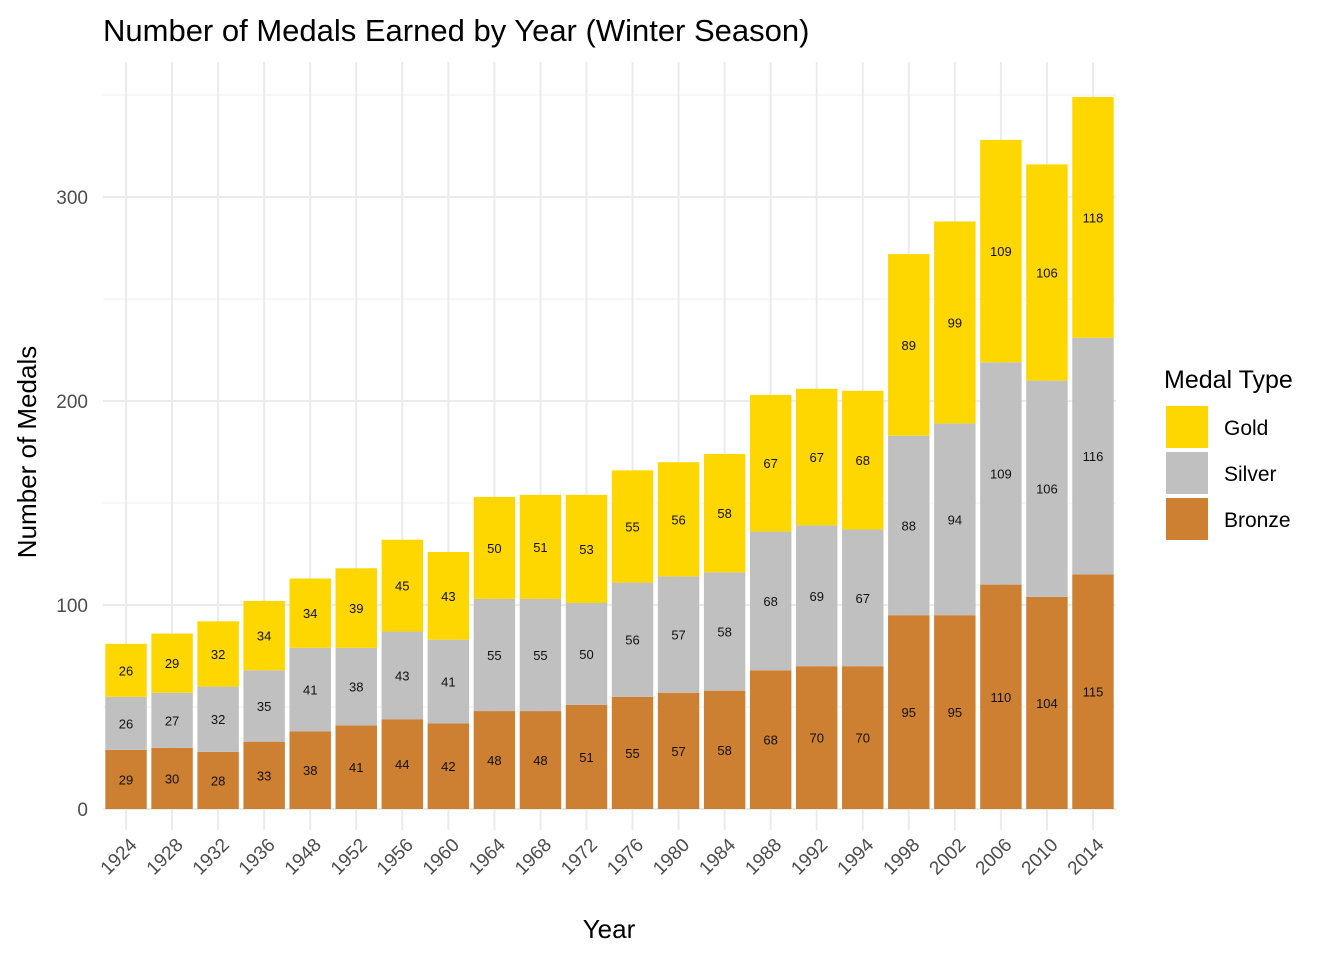 The image size is (1344, 960). Describe the element at coordinates (72, 402) in the screenshot. I see `y-tick-label: 200` at that location.